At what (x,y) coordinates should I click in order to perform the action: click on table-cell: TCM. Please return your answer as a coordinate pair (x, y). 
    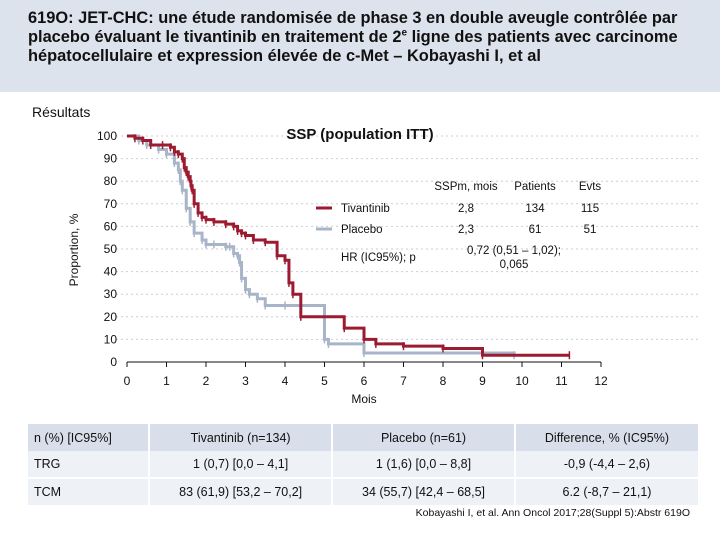
    Looking at the image, I should click on (89, 491).